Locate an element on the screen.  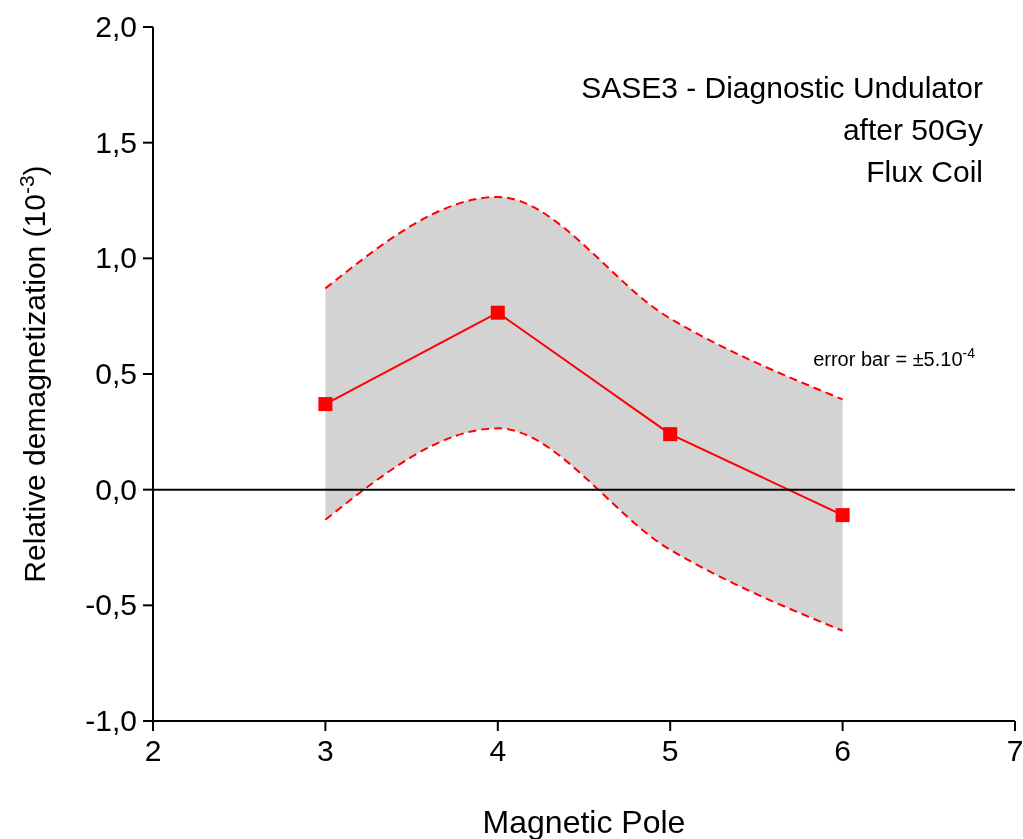
y-tick-label: 2,0 is located at coordinates (116, 26).